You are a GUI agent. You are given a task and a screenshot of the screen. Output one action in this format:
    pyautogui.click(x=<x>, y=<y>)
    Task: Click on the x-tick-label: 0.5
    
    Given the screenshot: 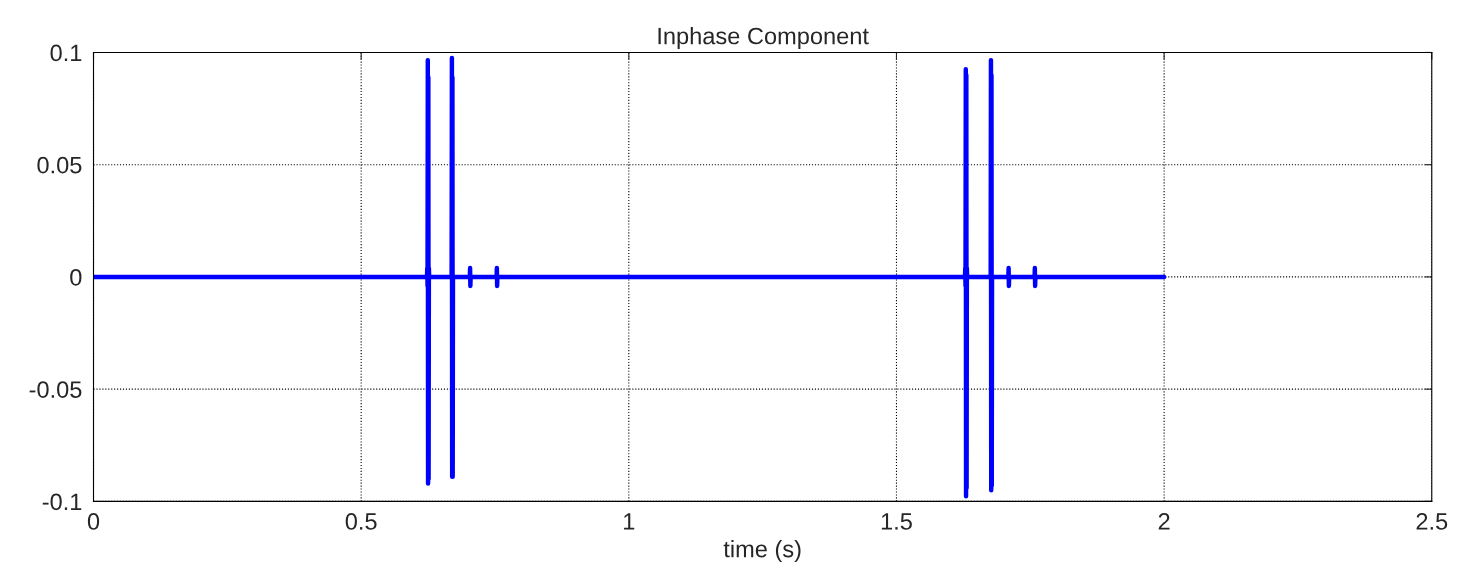 What is the action you would take?
    pyautogui.click(x=361, y=521)
    